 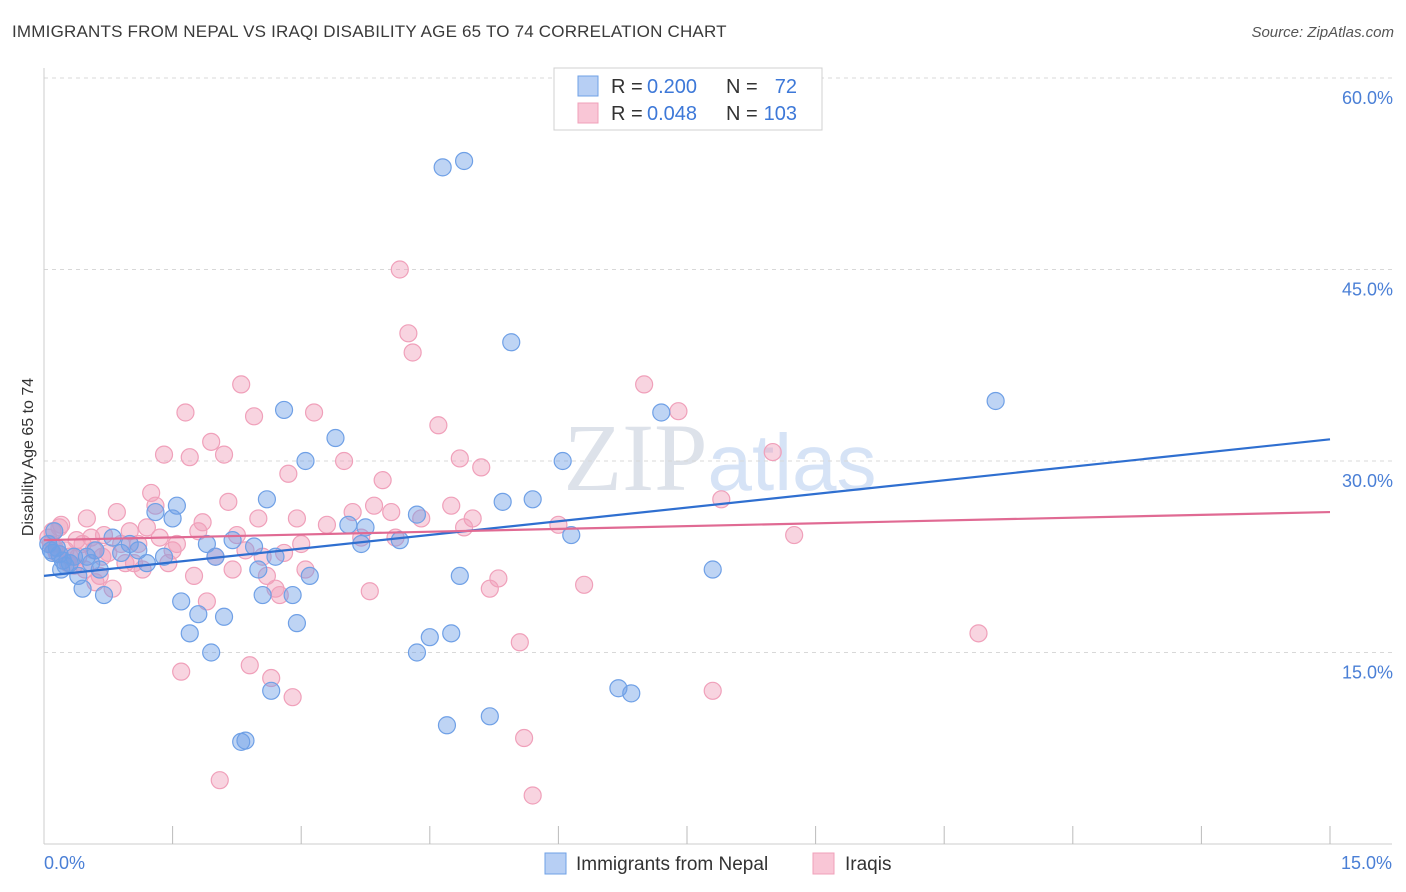 I want to click on legend-swatch-nepal, so click(x=588, y=86).